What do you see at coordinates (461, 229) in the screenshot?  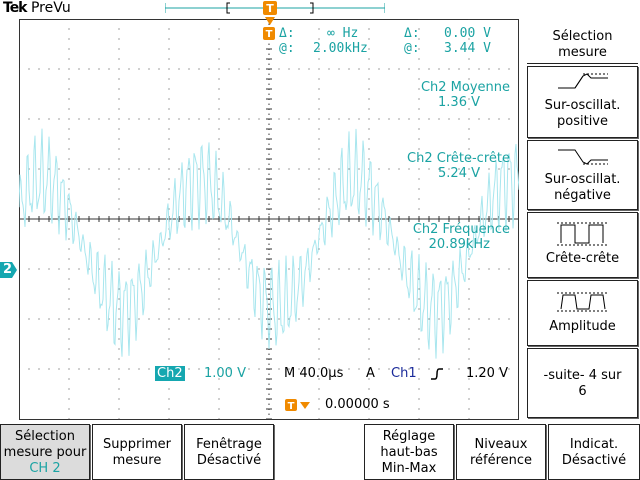 I see `measurement-3-name: Ch2 Fréquence` at bounding box center [461, 229].